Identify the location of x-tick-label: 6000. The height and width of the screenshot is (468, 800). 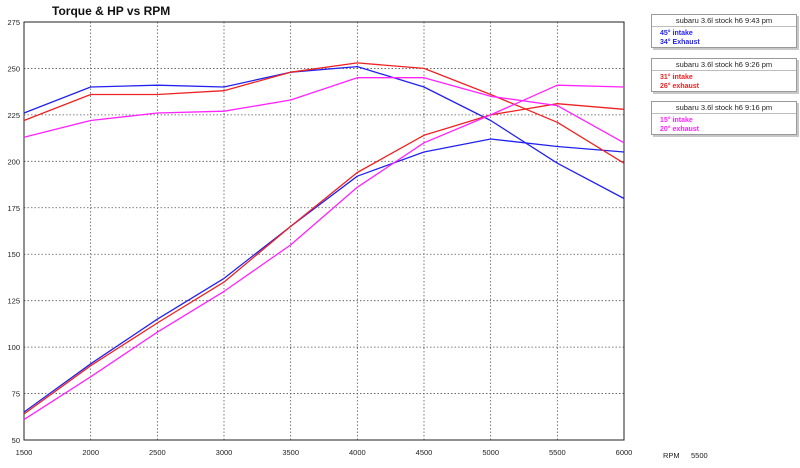
(624, 452).